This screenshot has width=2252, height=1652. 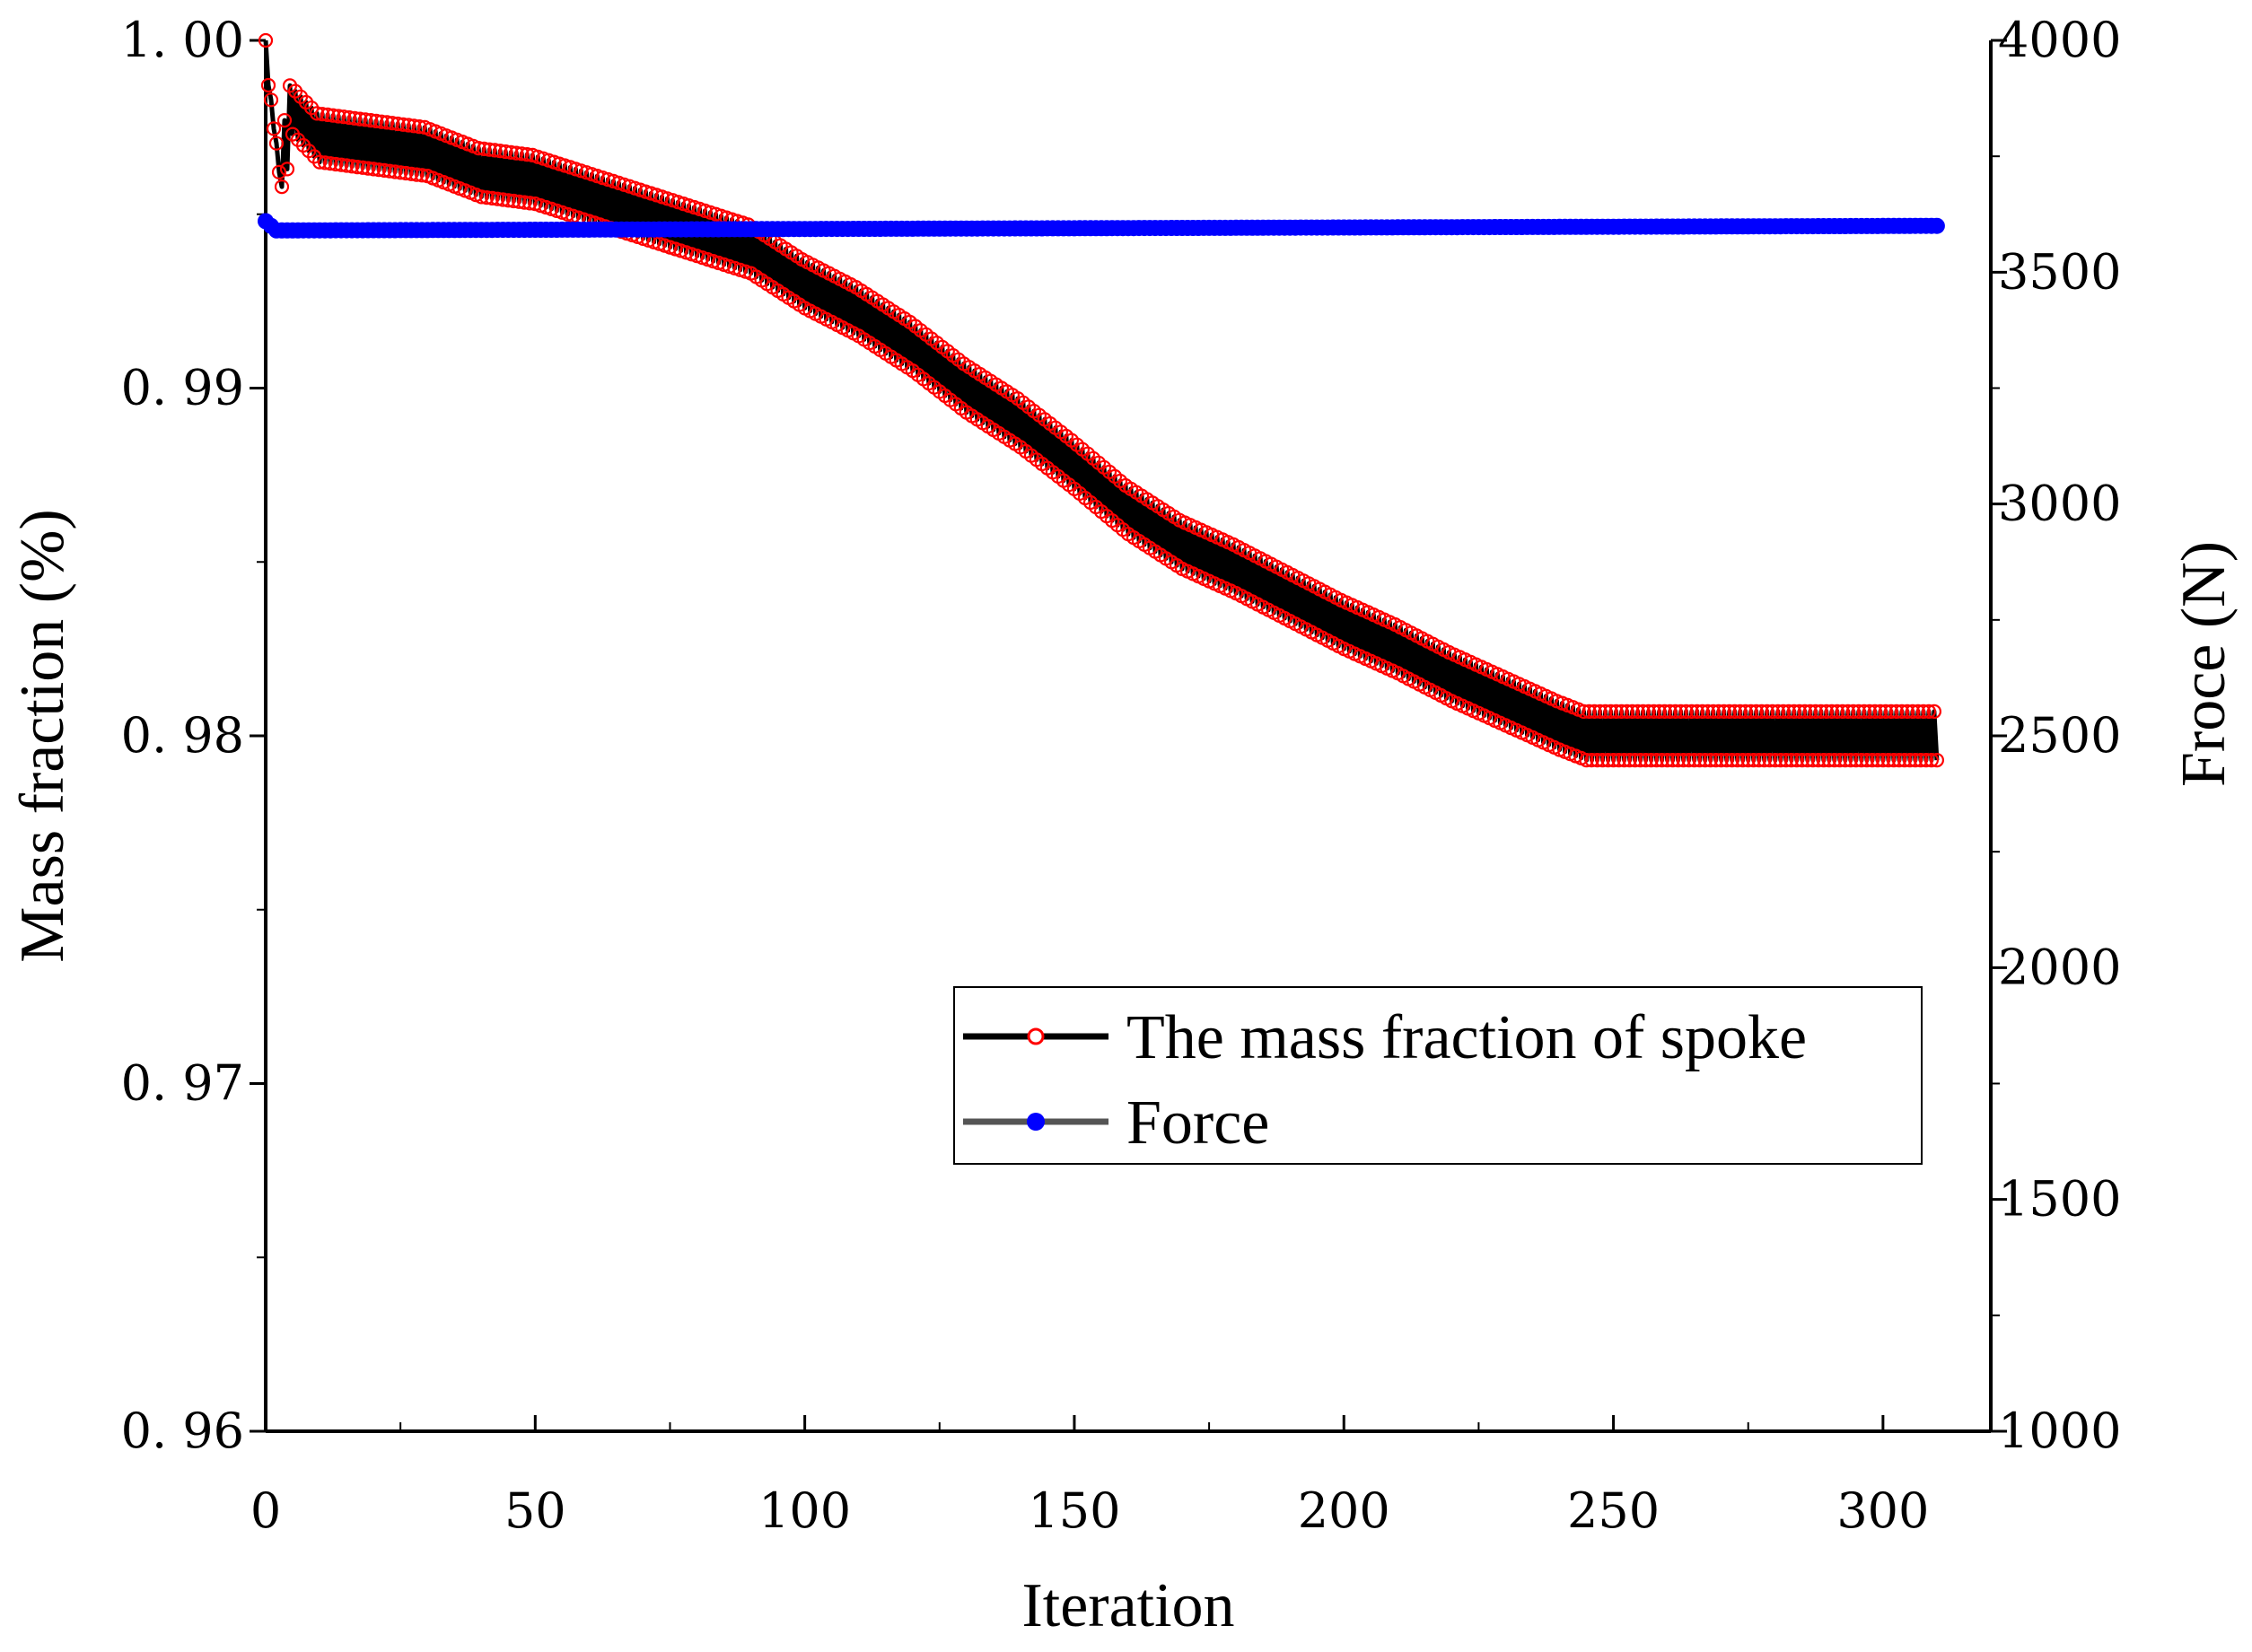 I want to click on force-series, so click(x=1102, y=226).